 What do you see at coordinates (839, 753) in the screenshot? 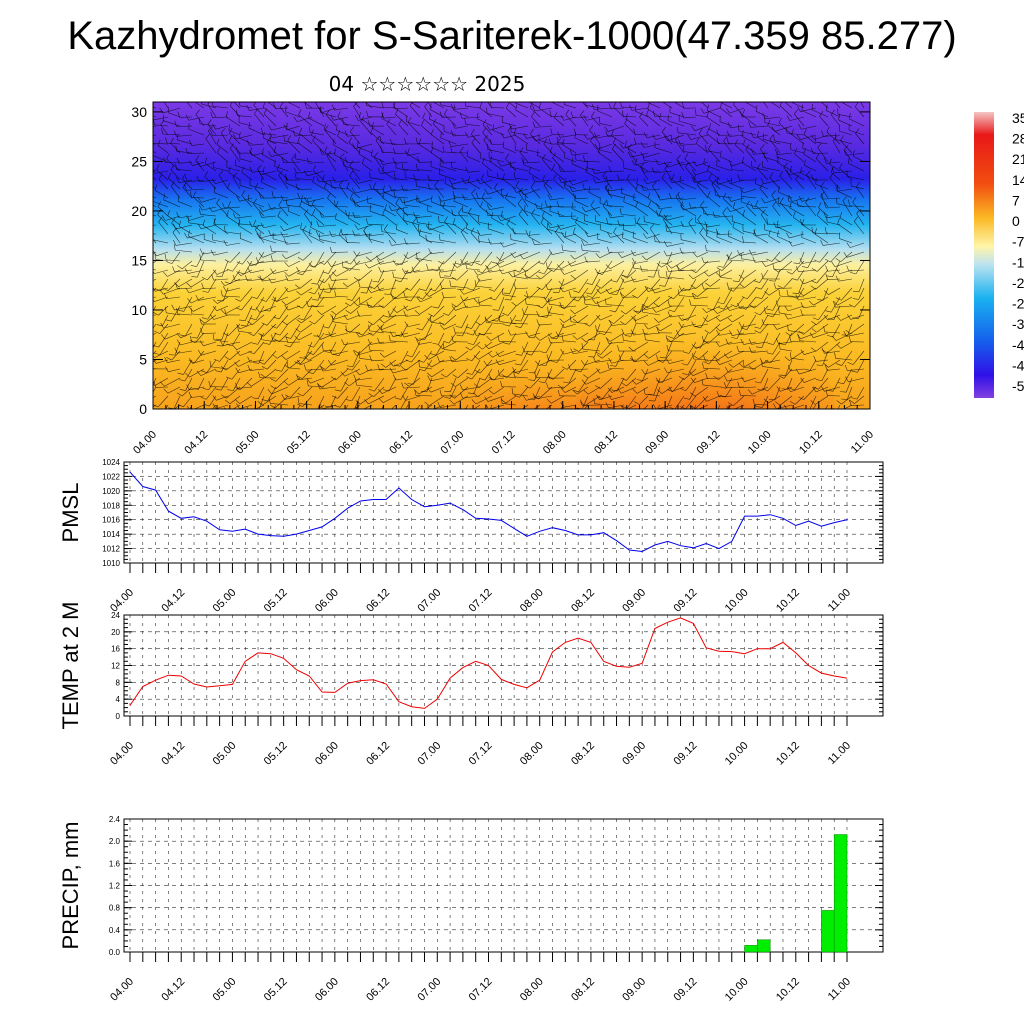
I see `x-tick-label: 11.00` at bounding box center [839, 753].